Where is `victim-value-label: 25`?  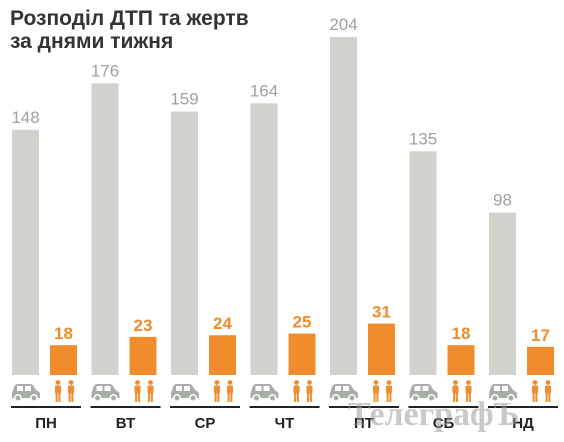 victim-value-label: 25 is located at coordinates (302, 322).